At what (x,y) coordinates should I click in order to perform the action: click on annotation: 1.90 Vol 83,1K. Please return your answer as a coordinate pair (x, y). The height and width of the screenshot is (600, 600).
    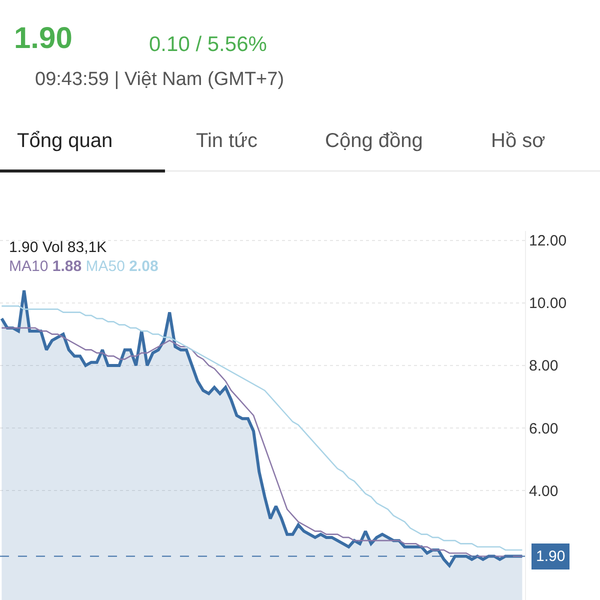
    Looking at the image, I should click on (58, 247).